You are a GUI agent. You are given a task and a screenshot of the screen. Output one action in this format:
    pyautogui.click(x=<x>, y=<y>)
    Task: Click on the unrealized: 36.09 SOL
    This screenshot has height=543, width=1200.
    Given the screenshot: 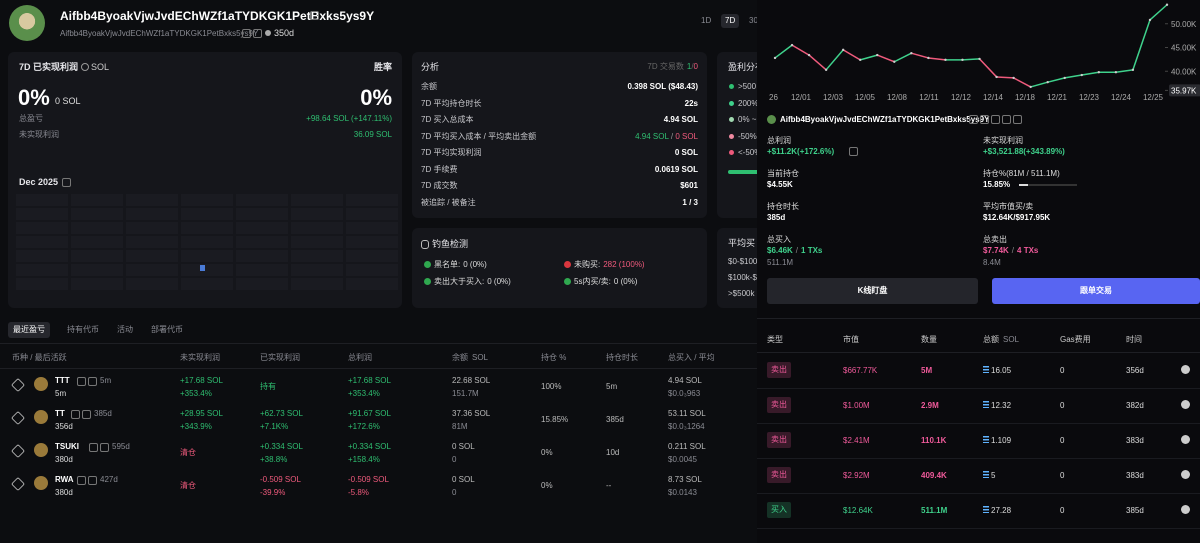 What is the action you would take?
    pyautogui.click(x=372, y=134)
    